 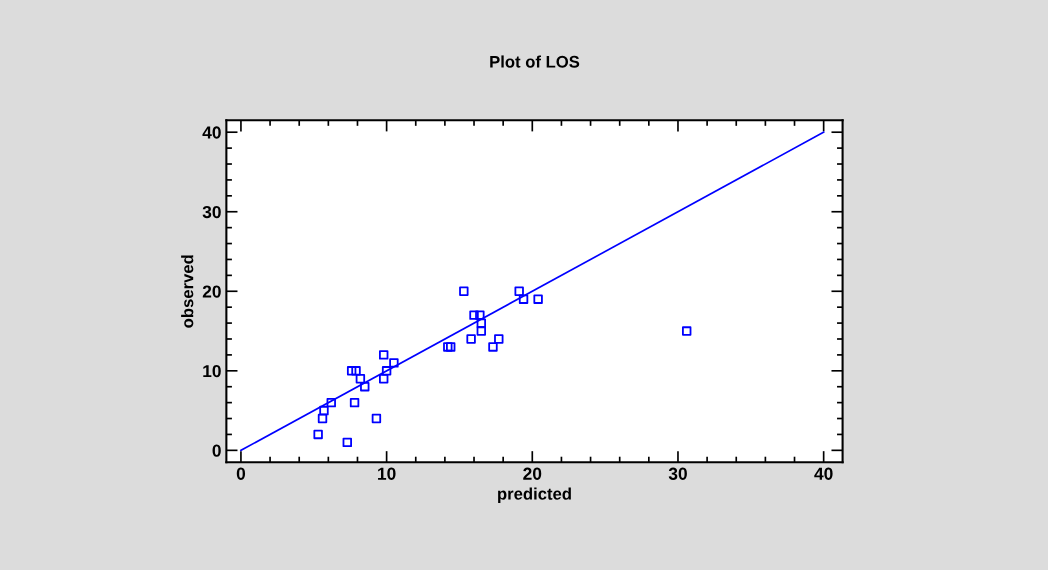 What do you see at coordinates (216, 450) in the screenshot?
I see `y-tick-label: 0` at bounding box center [216, 450].